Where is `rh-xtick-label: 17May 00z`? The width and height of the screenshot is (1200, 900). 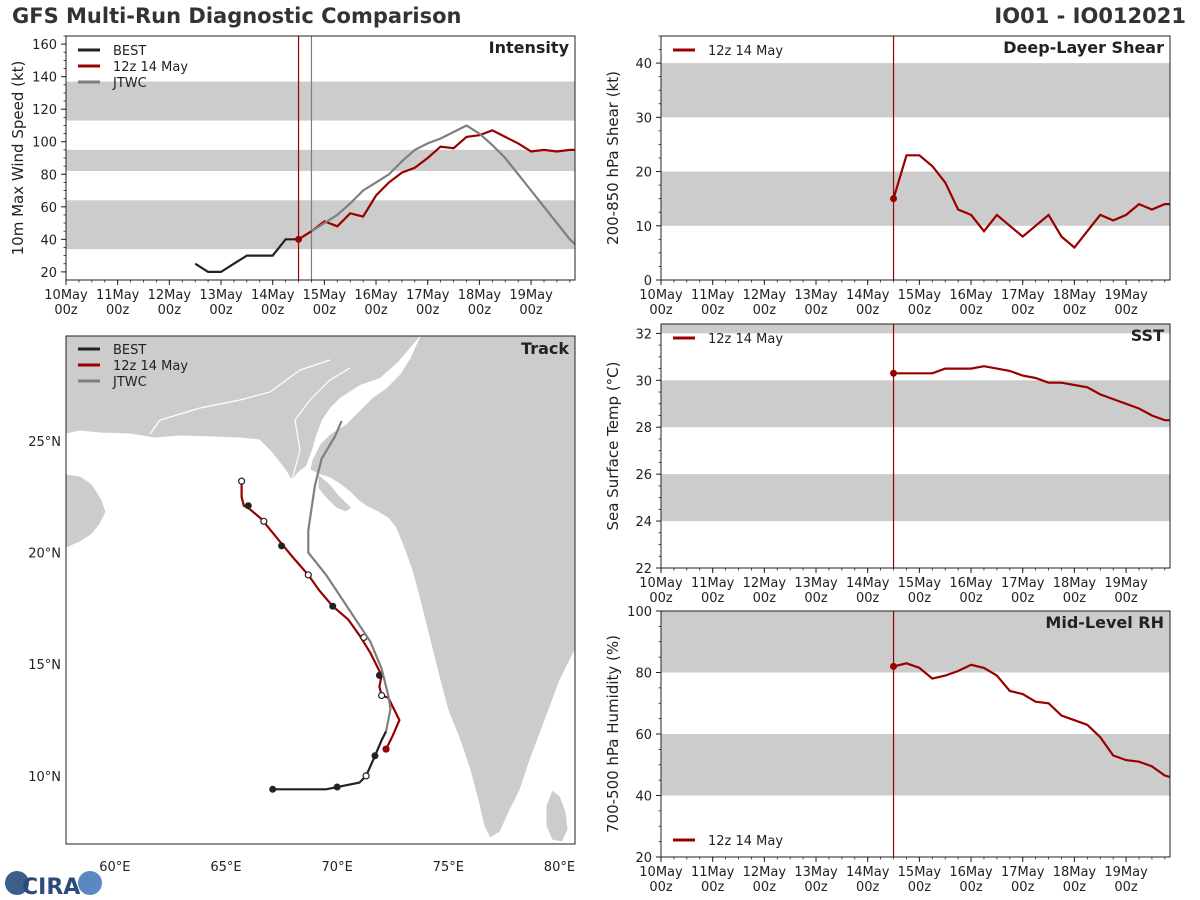 rh-xtick-label: 17May 00z is located at coordinates (1023, 880).